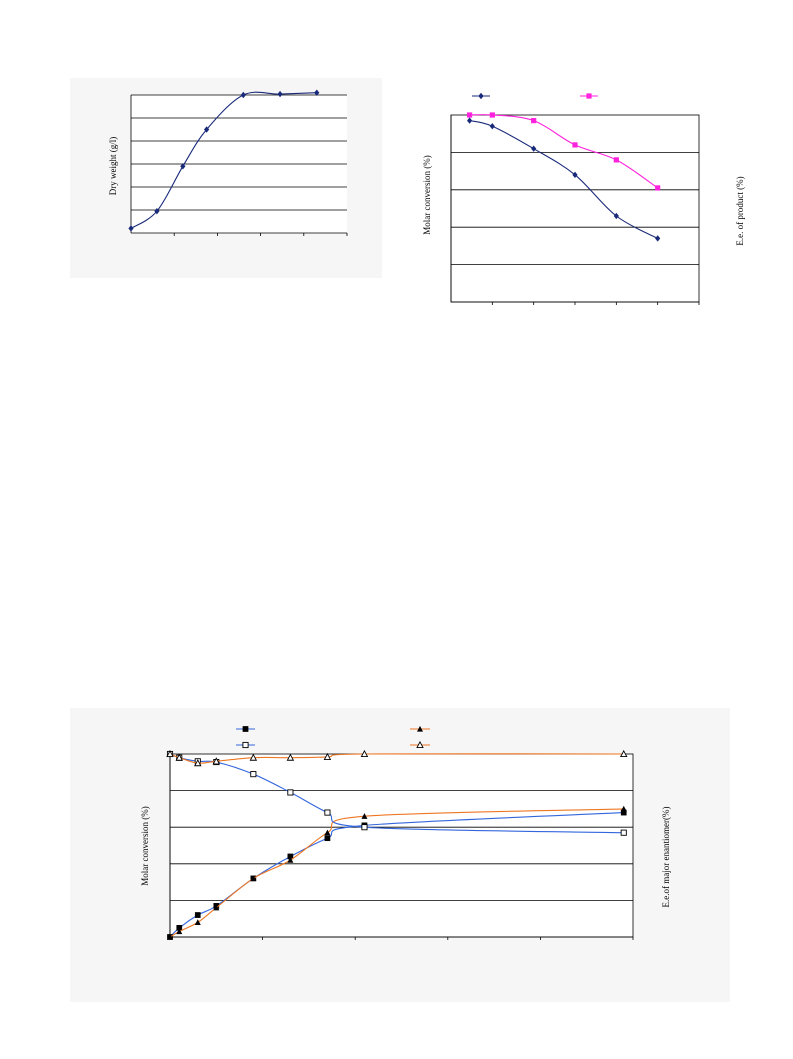  What do you see at coordinates (420, 744) in the screenshot?
I see `legend-4-marker` at bounding box center [420, 744].